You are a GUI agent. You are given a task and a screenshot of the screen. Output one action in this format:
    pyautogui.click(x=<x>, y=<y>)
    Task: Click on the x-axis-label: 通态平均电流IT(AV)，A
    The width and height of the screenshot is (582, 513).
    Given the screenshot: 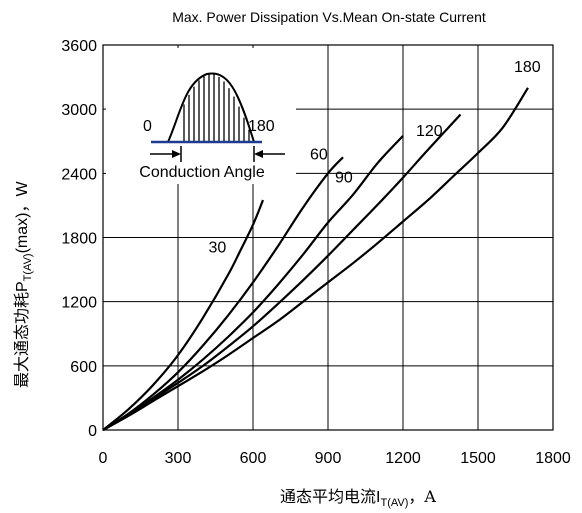 What is the action you would take?
    pyautogui.click(x=358, y=498)
    